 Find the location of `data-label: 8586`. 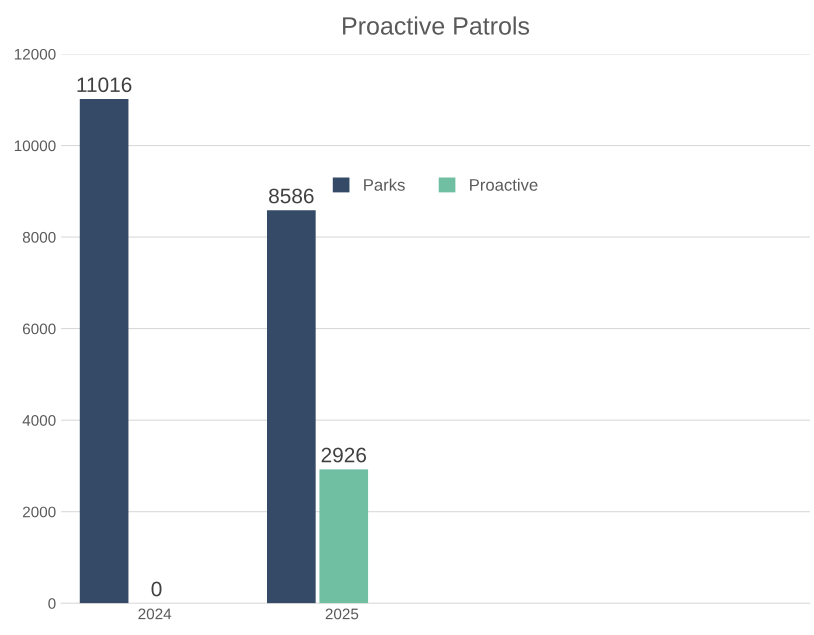

data-label: 8586 is located at coordinates (291, 196).